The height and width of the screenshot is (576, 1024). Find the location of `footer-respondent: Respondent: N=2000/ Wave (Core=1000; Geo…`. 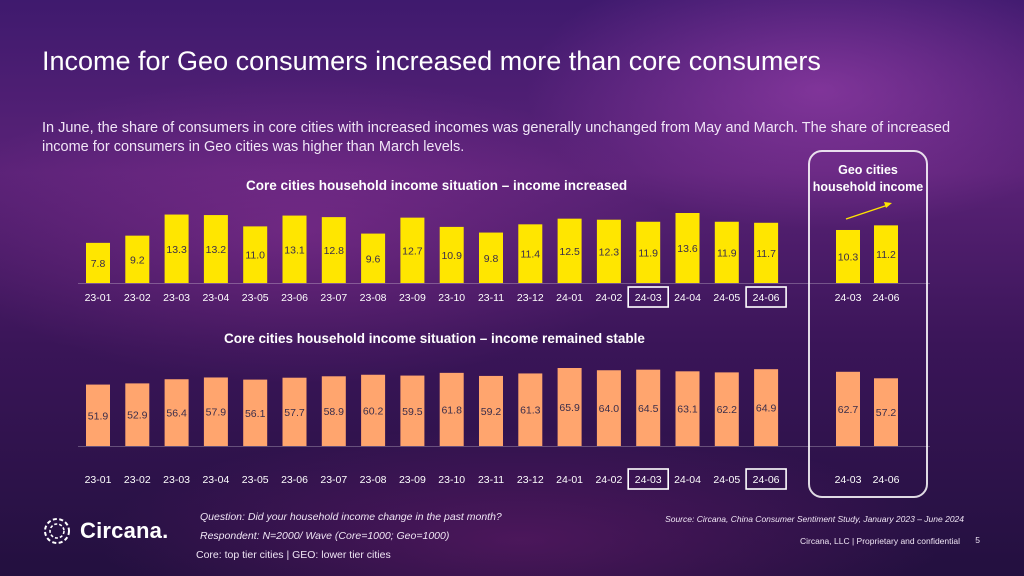

footer-respondent: Respondent: N=2000/ Wave (Core=1000; Geo… is located at coordinates (325, 536).